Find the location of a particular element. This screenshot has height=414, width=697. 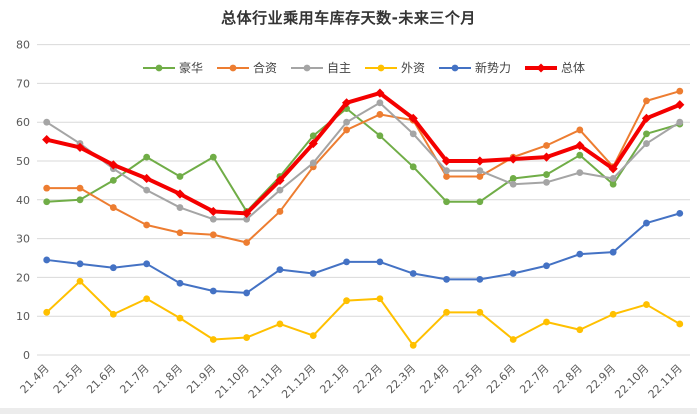

legend-marker-foreign is located at coordinates (381, 67).